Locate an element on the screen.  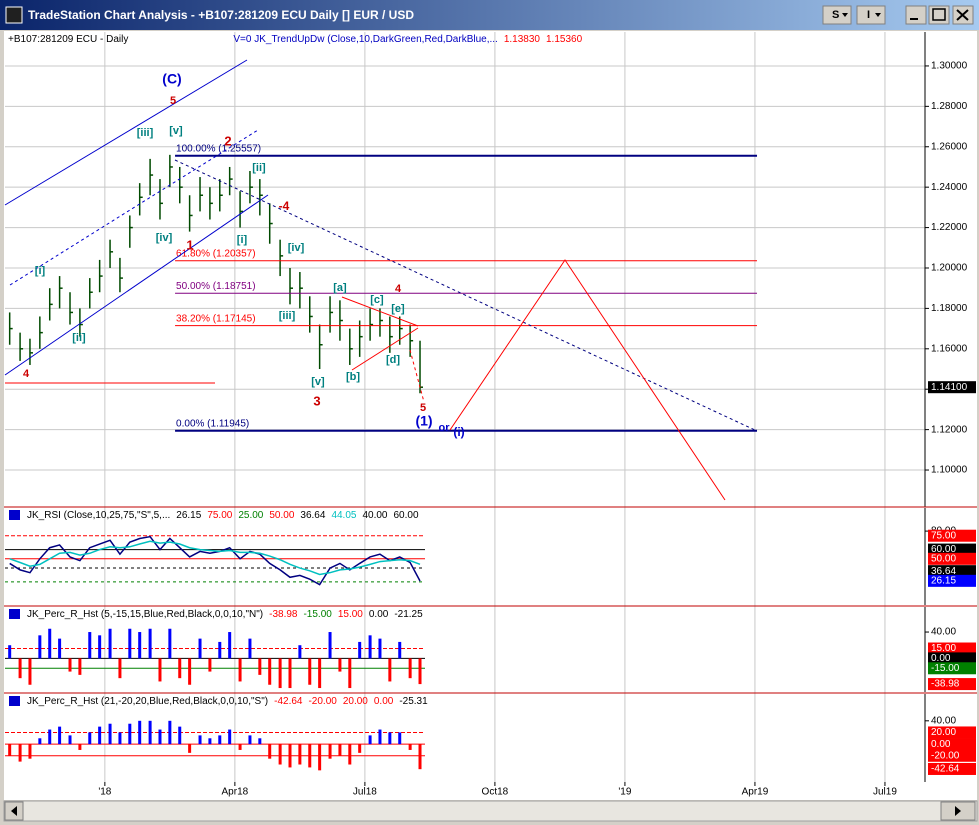
maximize-icon is located at coordinates (939, 14).